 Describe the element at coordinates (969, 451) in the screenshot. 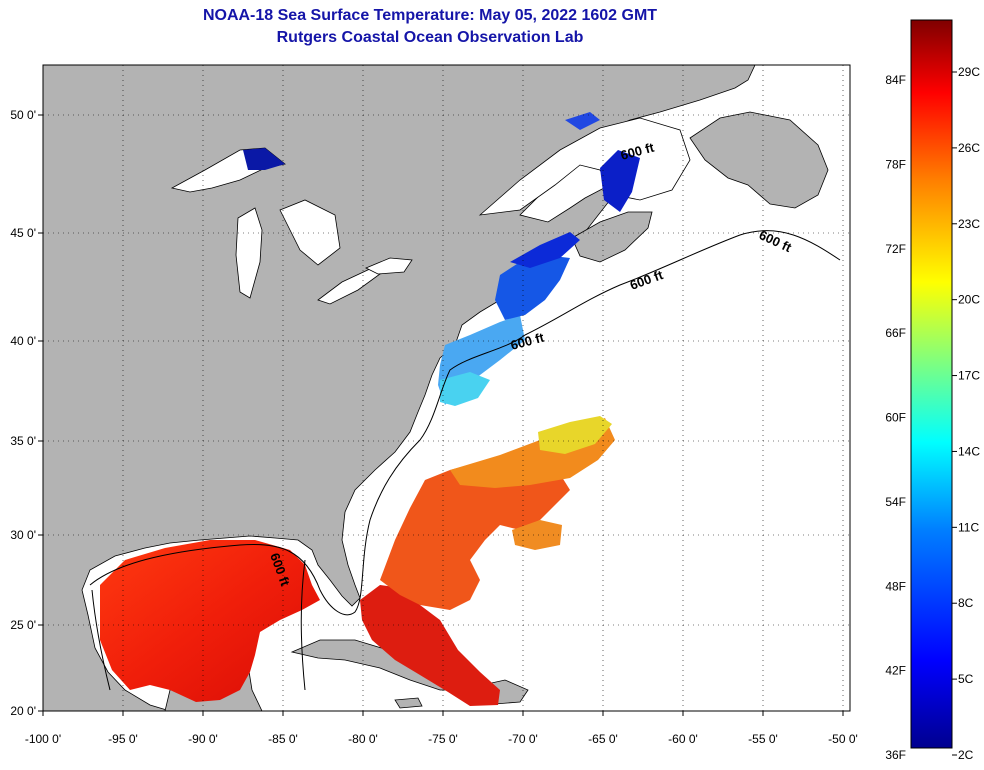

I see `colorbar-c-label: 14C` at that location.